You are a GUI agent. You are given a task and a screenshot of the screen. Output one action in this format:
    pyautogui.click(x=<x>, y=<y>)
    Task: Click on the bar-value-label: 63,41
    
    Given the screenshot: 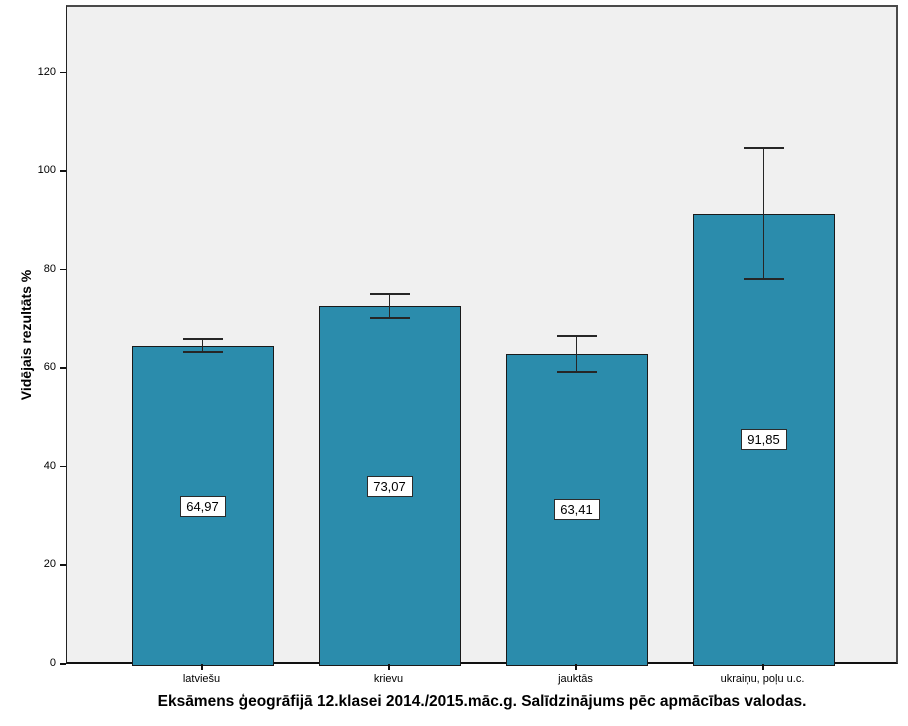 What is the action you would take?
    pyautogui.click(x=576, y=510)
    